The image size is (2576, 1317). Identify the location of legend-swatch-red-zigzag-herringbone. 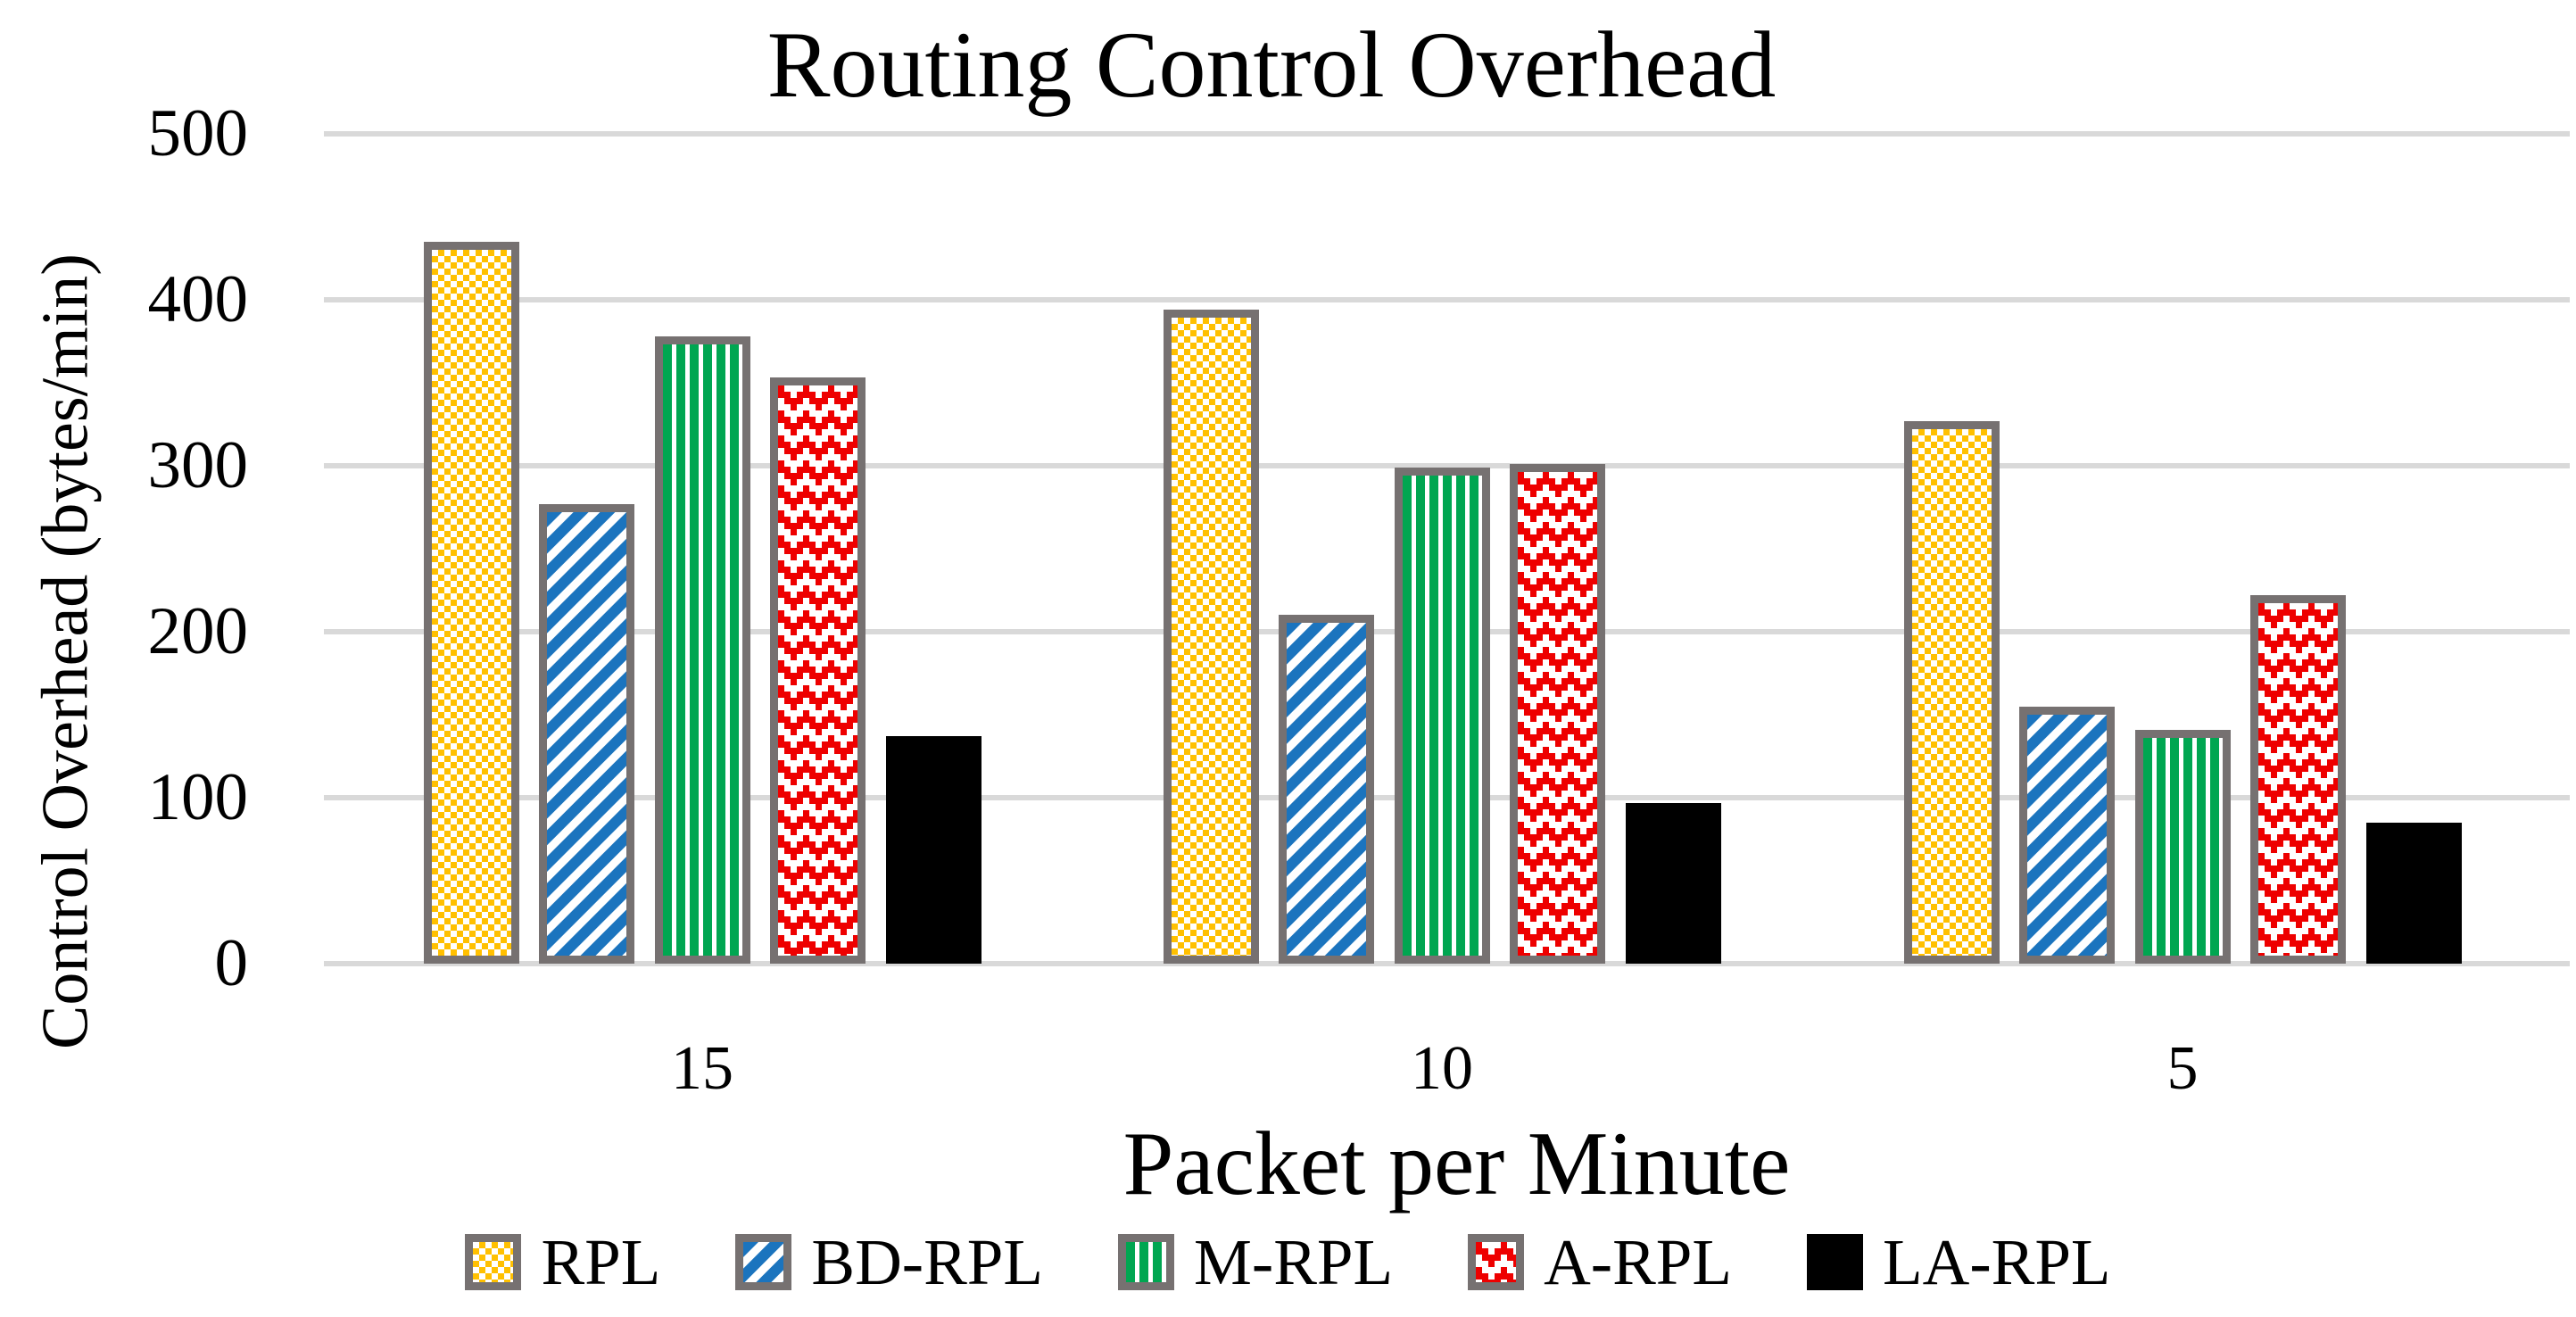
(1496, 1262).